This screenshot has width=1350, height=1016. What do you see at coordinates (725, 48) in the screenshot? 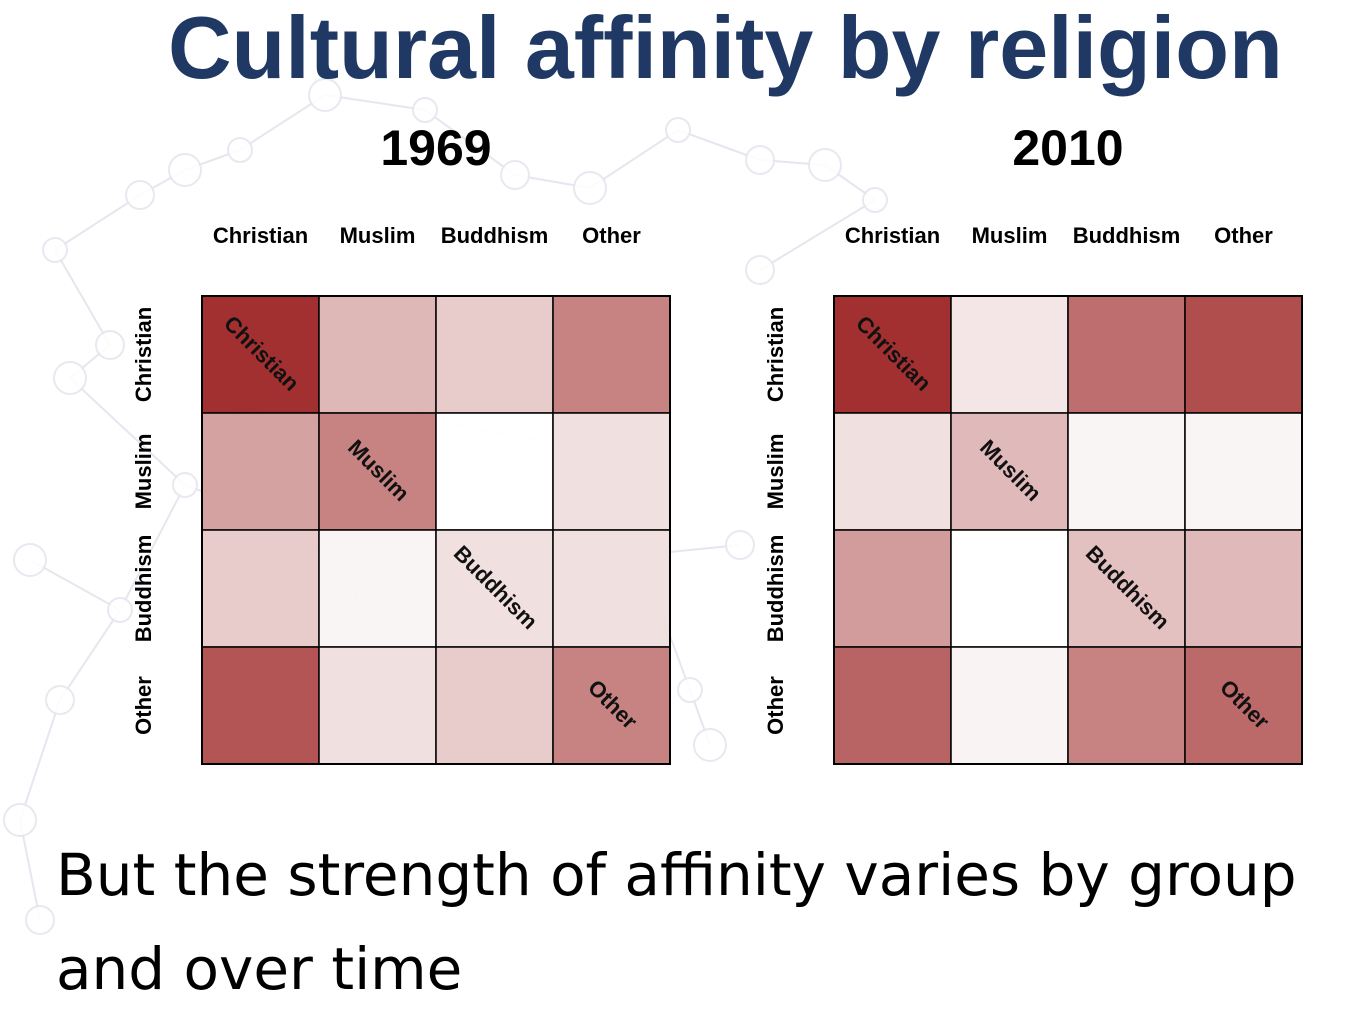
I see `slide-title: Cultural affinity by religion` at bounding box center [725, 48].